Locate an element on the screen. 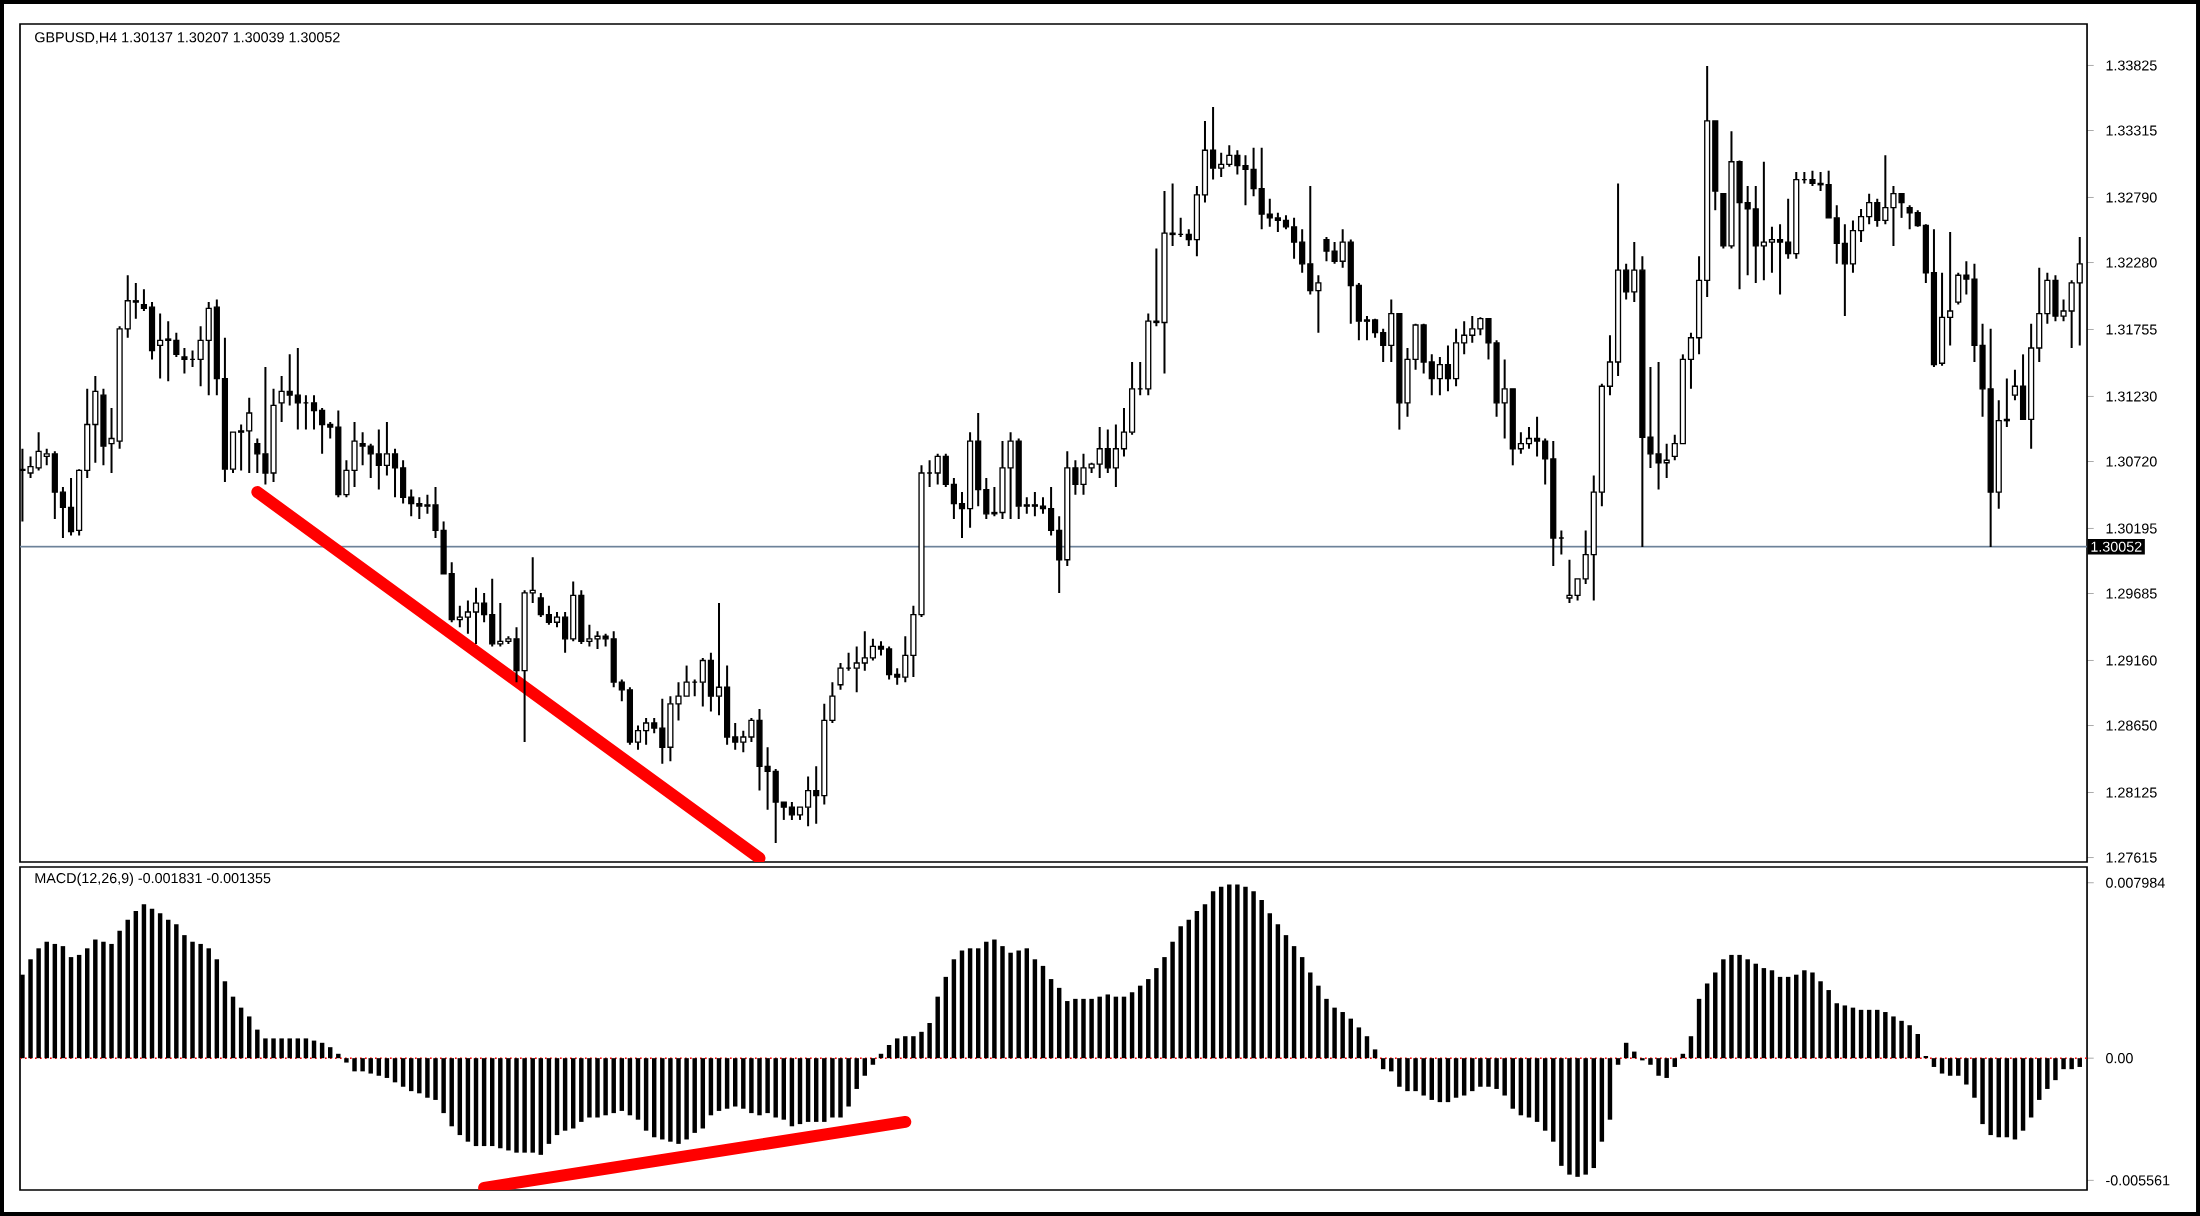 Image resolution: width=2200 pixels, height=1216 pixels. y-tick-label: 1.33315 is located at coordinates (2131, 130).